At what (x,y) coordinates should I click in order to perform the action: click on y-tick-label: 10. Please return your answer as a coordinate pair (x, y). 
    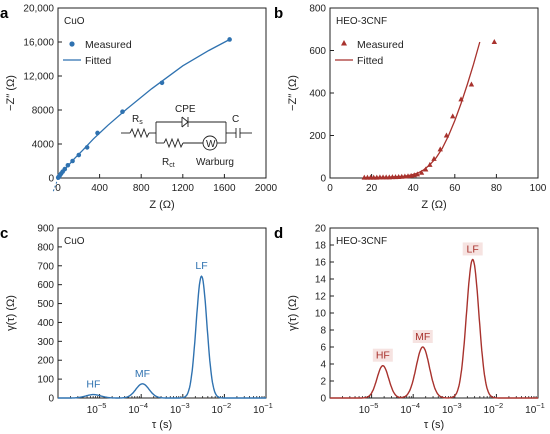
    Looking at the image, I should click on (321, 314).